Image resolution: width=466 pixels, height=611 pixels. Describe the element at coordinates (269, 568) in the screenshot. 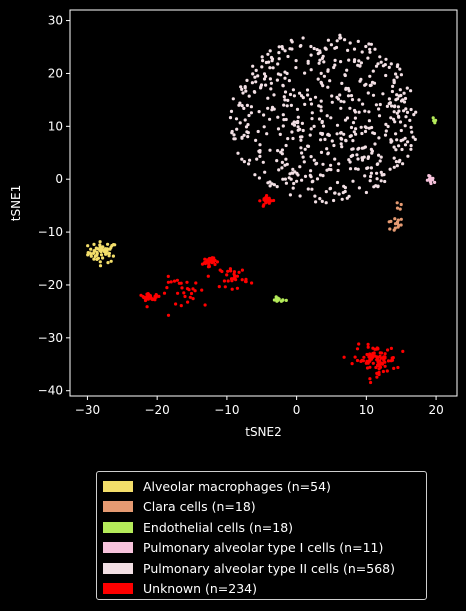

I see `legend-label: Pulmonary alveolar type II cells (n=568)` at that location.